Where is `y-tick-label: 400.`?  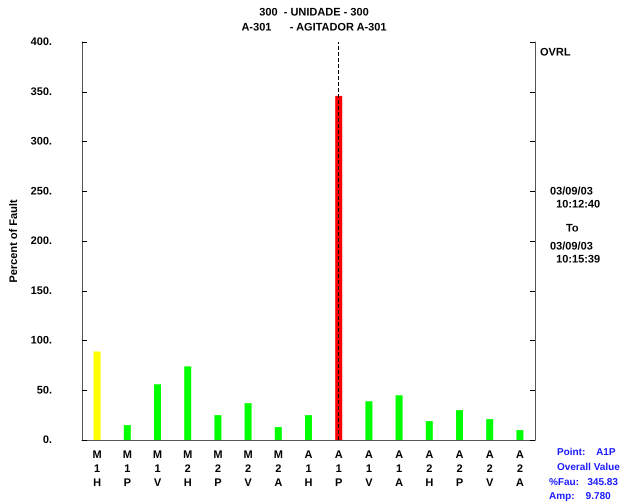 y-tick-label: 400. is located at coordinates (41, 42).